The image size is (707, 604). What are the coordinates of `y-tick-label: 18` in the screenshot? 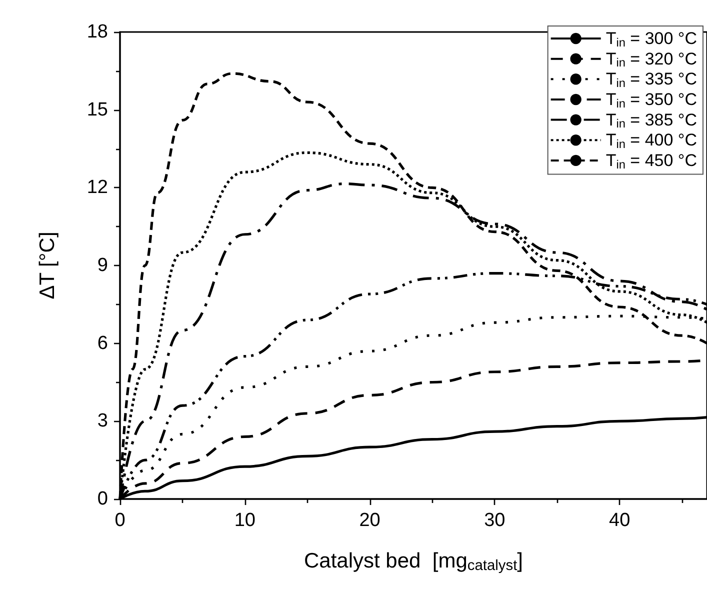 It's located at (97, 32).